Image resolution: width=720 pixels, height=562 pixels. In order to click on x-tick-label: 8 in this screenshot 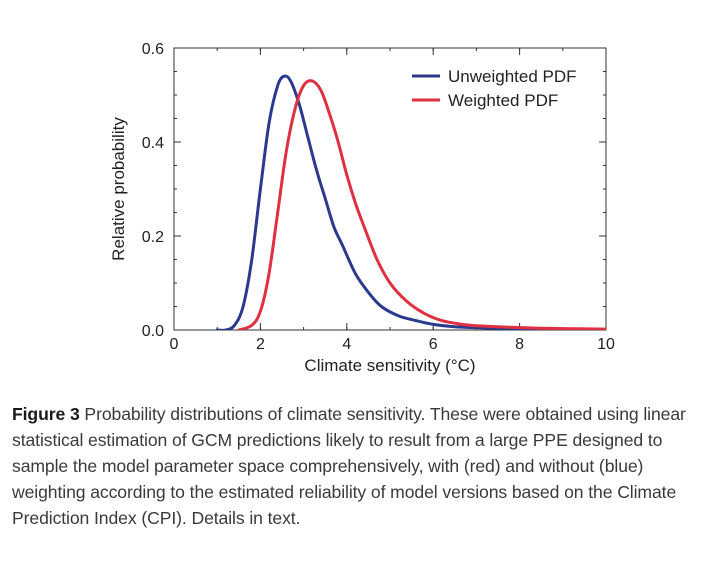, I will do `click(519, 344)`.